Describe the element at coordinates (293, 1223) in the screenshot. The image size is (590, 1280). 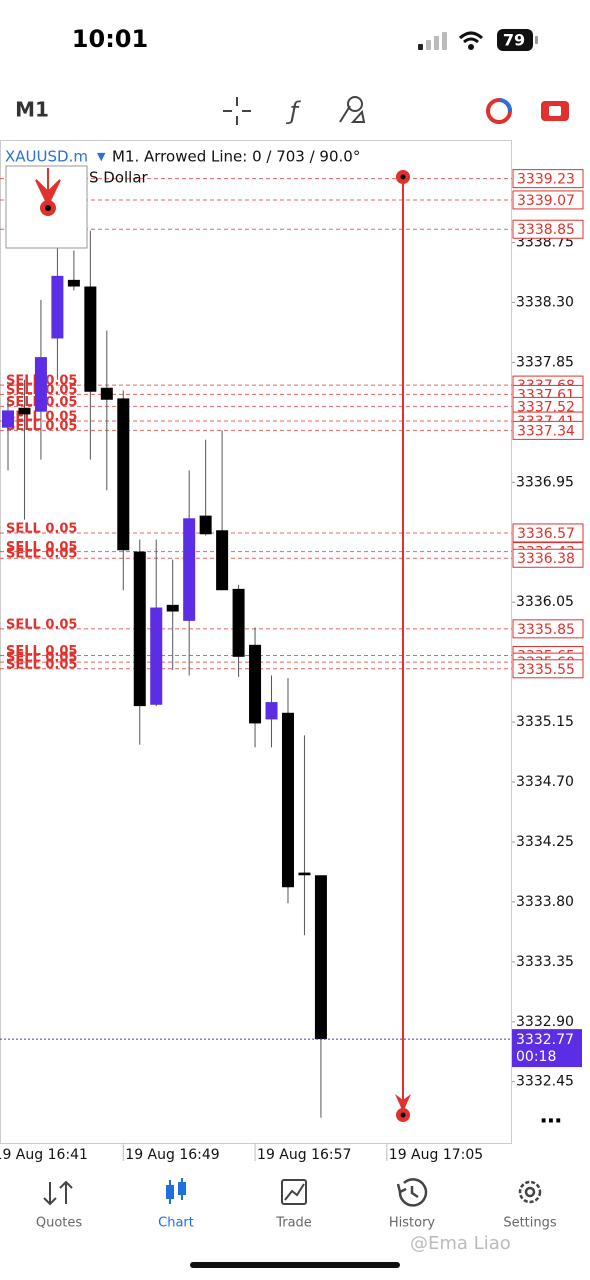
I see `nav-label: Trade` at that location.